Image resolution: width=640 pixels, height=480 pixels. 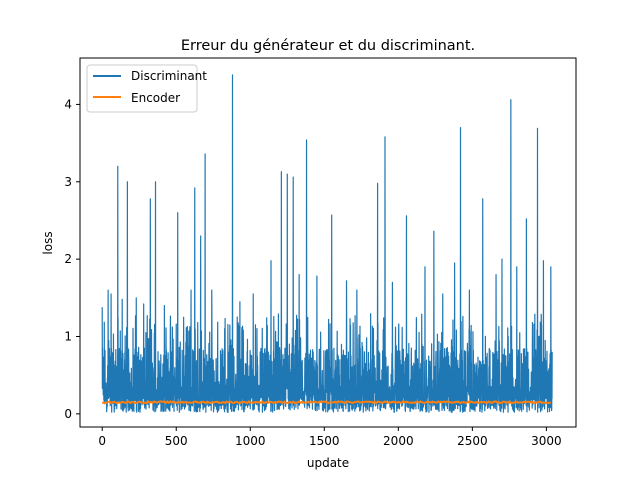 What do you see at coordinates (68, 182) in the screenshot?
I see `y-tick-label: 3` at bounding box center [68, 182].